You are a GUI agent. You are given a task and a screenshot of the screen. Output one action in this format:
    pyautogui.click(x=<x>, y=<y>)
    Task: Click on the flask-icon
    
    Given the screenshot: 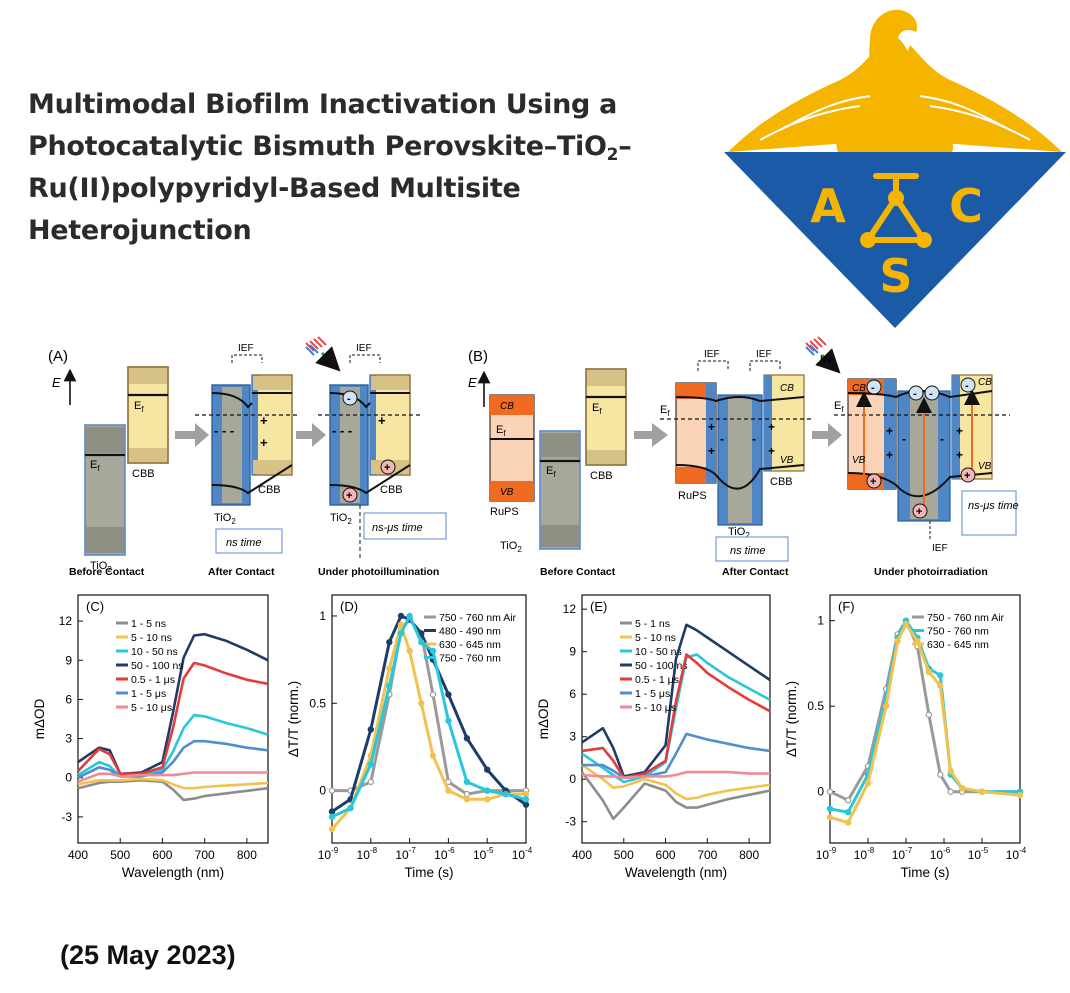 What is the action you would take?
    pyautogui.click(x=896, y=210)
    